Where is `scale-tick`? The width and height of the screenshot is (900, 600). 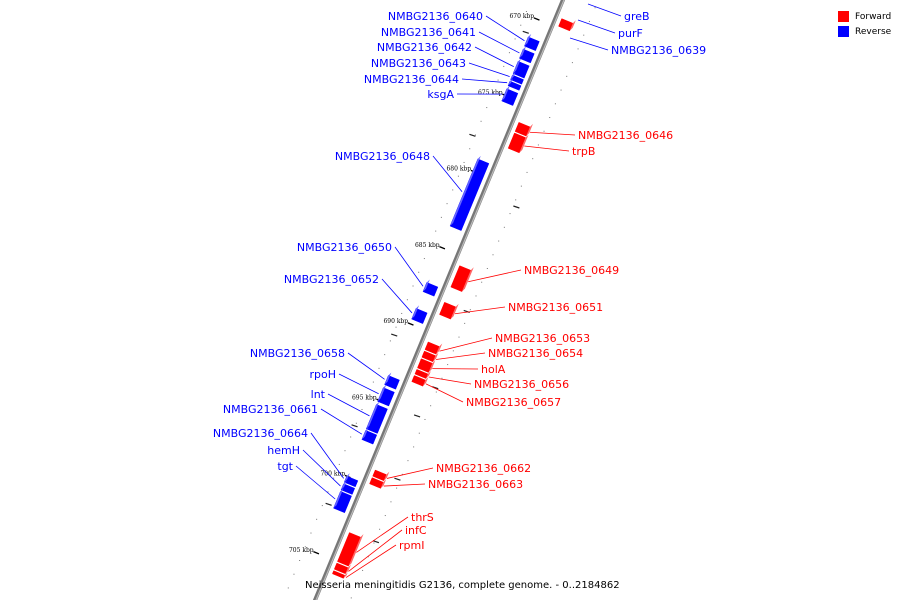
scale-tick is located at coordinates (442, 248).